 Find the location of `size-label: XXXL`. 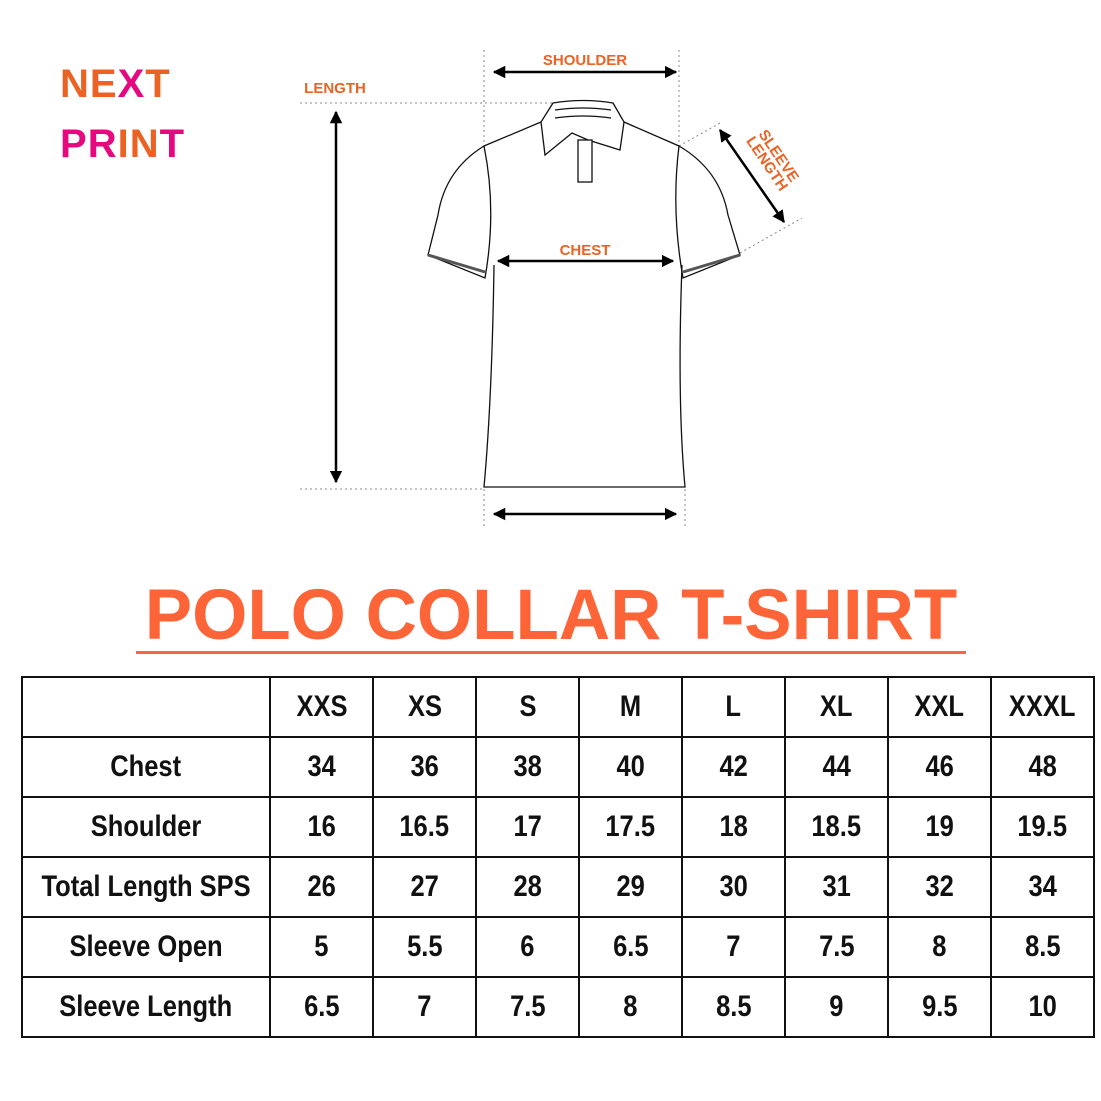

size-label: XXXL is located at coordinates (1042, 706).